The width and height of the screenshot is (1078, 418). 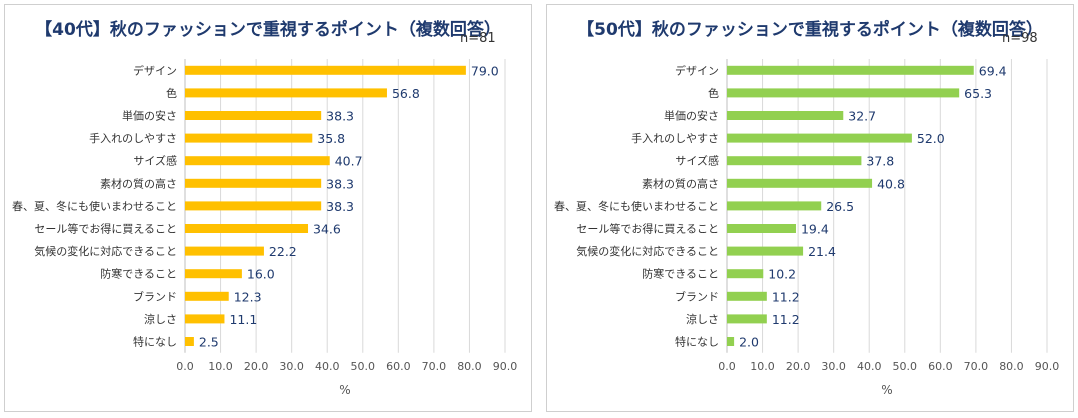 I want to click on sample-size-label: n=81, so click(x=478, y=38).